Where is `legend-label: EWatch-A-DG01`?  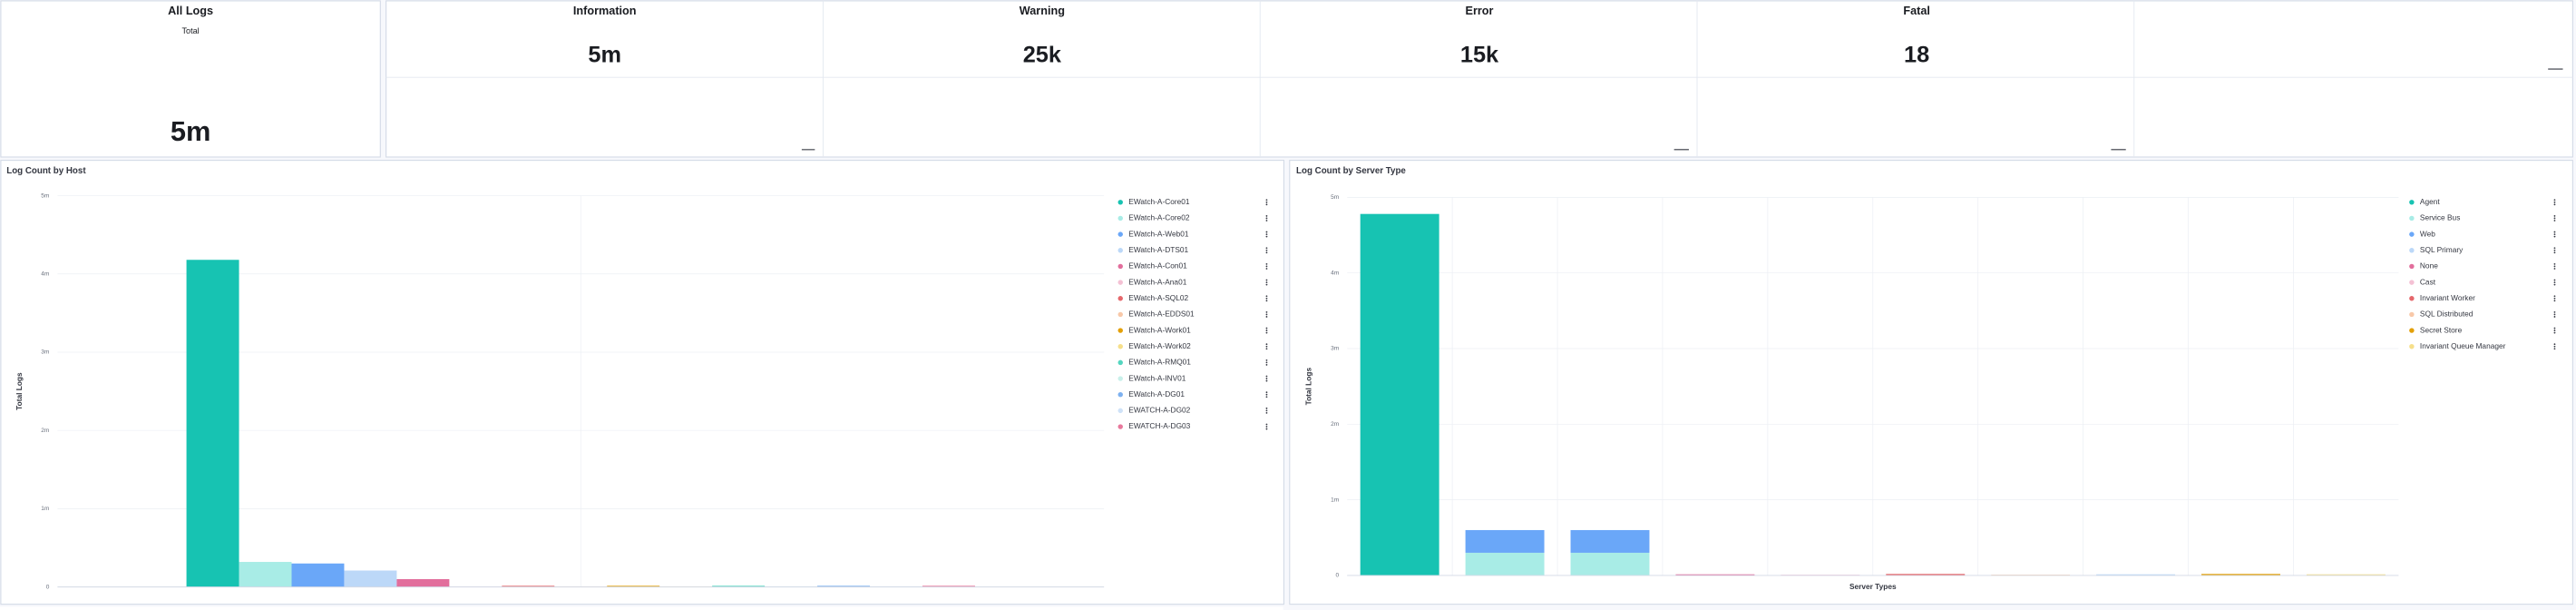
legend-label: EWatch-A-DG01 is located at coordinates (1156, 393).